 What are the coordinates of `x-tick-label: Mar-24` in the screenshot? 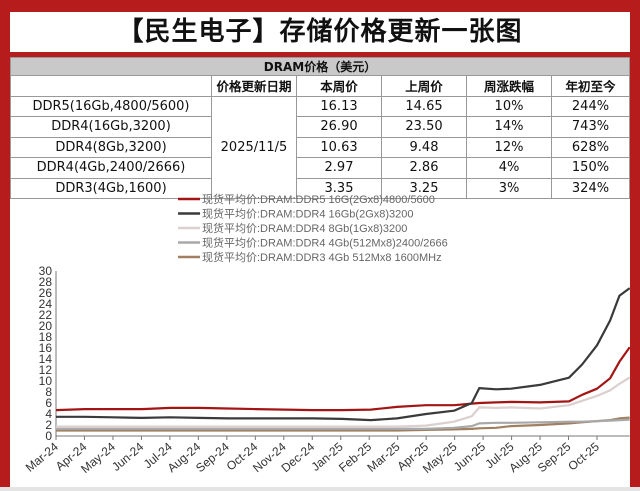 It's located at (42, 456).